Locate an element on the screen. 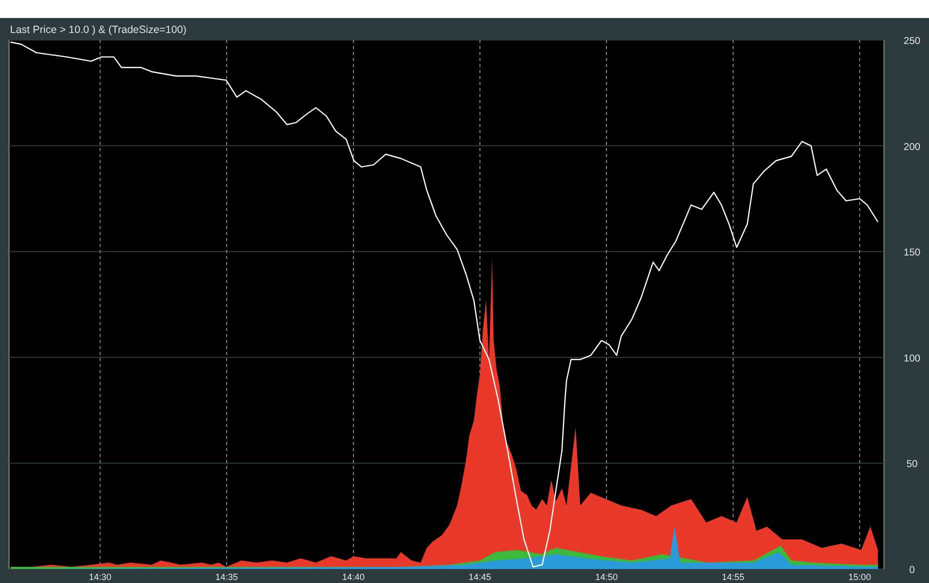  x-tick-label: 14:55 is located at coordinates (733, 577).